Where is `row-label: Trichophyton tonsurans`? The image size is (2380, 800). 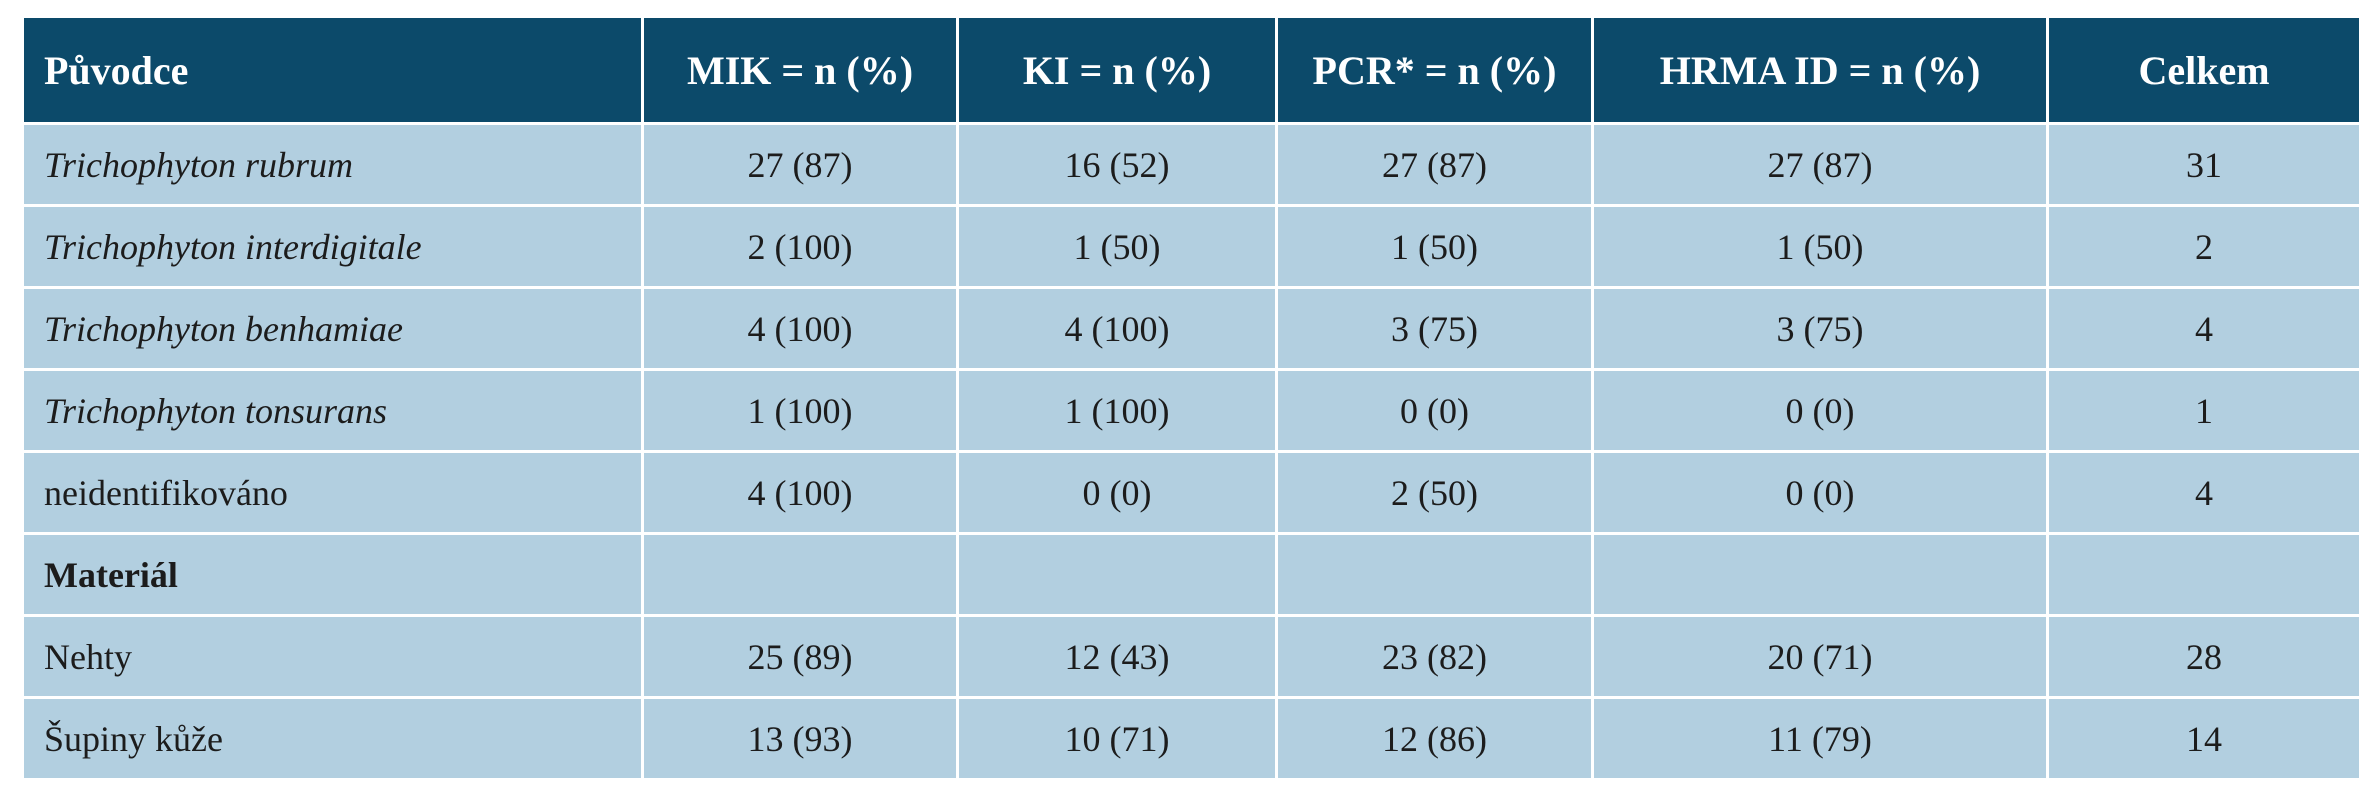
row-label: Trichophyton tonsurans is located at coordinates (332, 410).